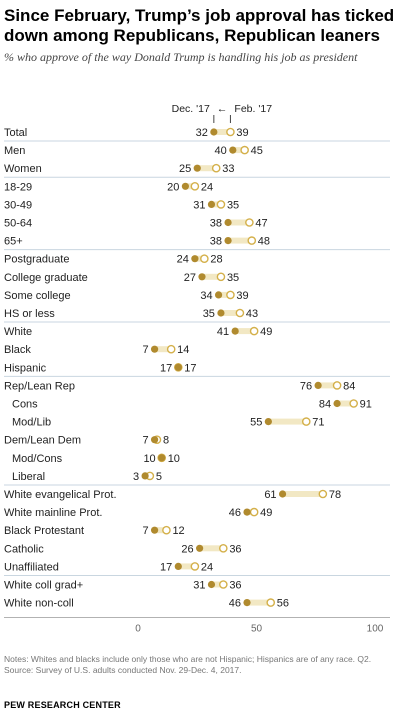 This screenshot has height=727, width=415. I want to click on dec-value-label: 76, so click(306, 386).